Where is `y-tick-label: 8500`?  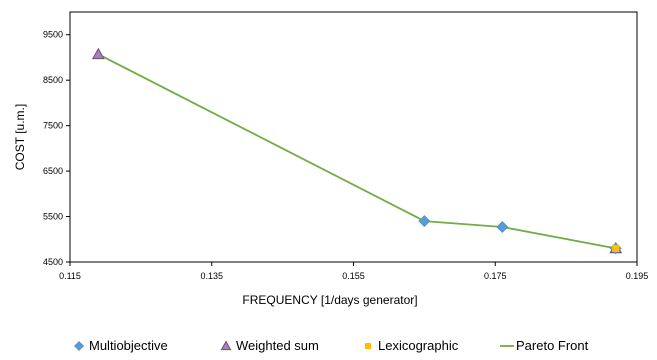
y-tick-label: 8500 is located at coordinates (53, 80).